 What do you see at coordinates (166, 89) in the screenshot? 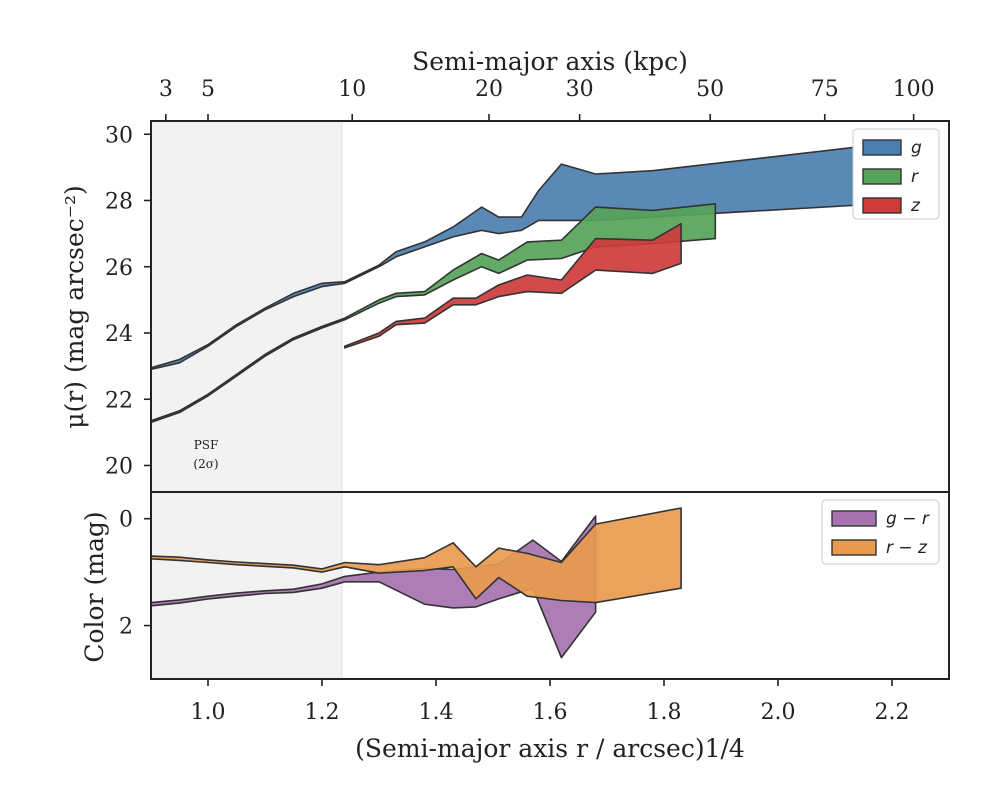
I see `top-tick-label: 3` at bounding box center [166, 89].